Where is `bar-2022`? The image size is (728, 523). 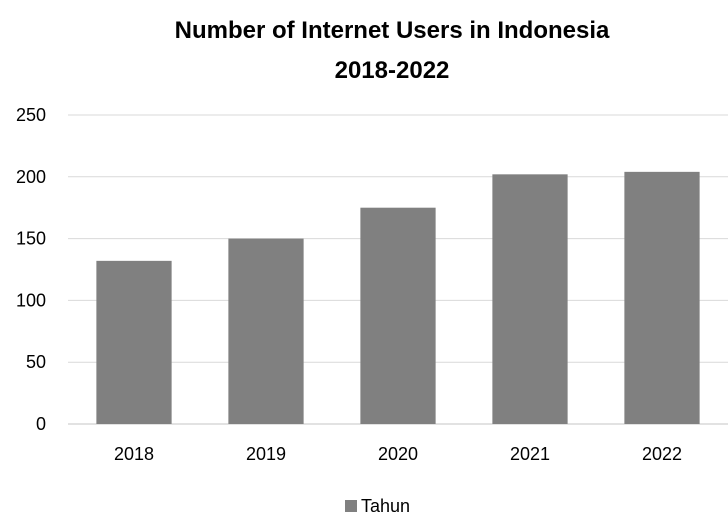 bar-2022 is located at coordinates (662, 297).